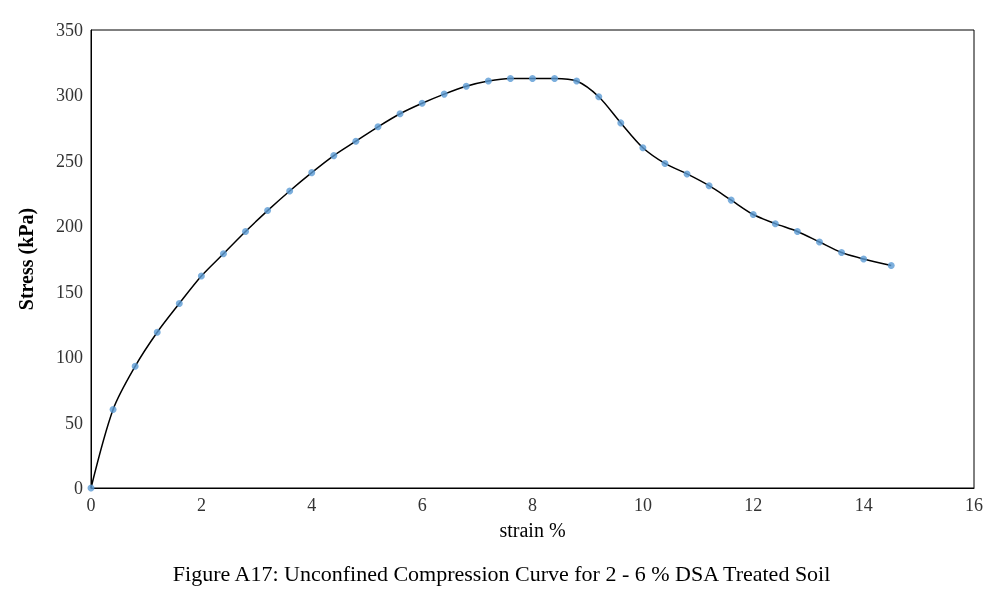 This screenshot has height=597, width=1006. Describe the element at coordinates (69, 291) in the screenshot. I see `y-tick-label: 150` at that location.